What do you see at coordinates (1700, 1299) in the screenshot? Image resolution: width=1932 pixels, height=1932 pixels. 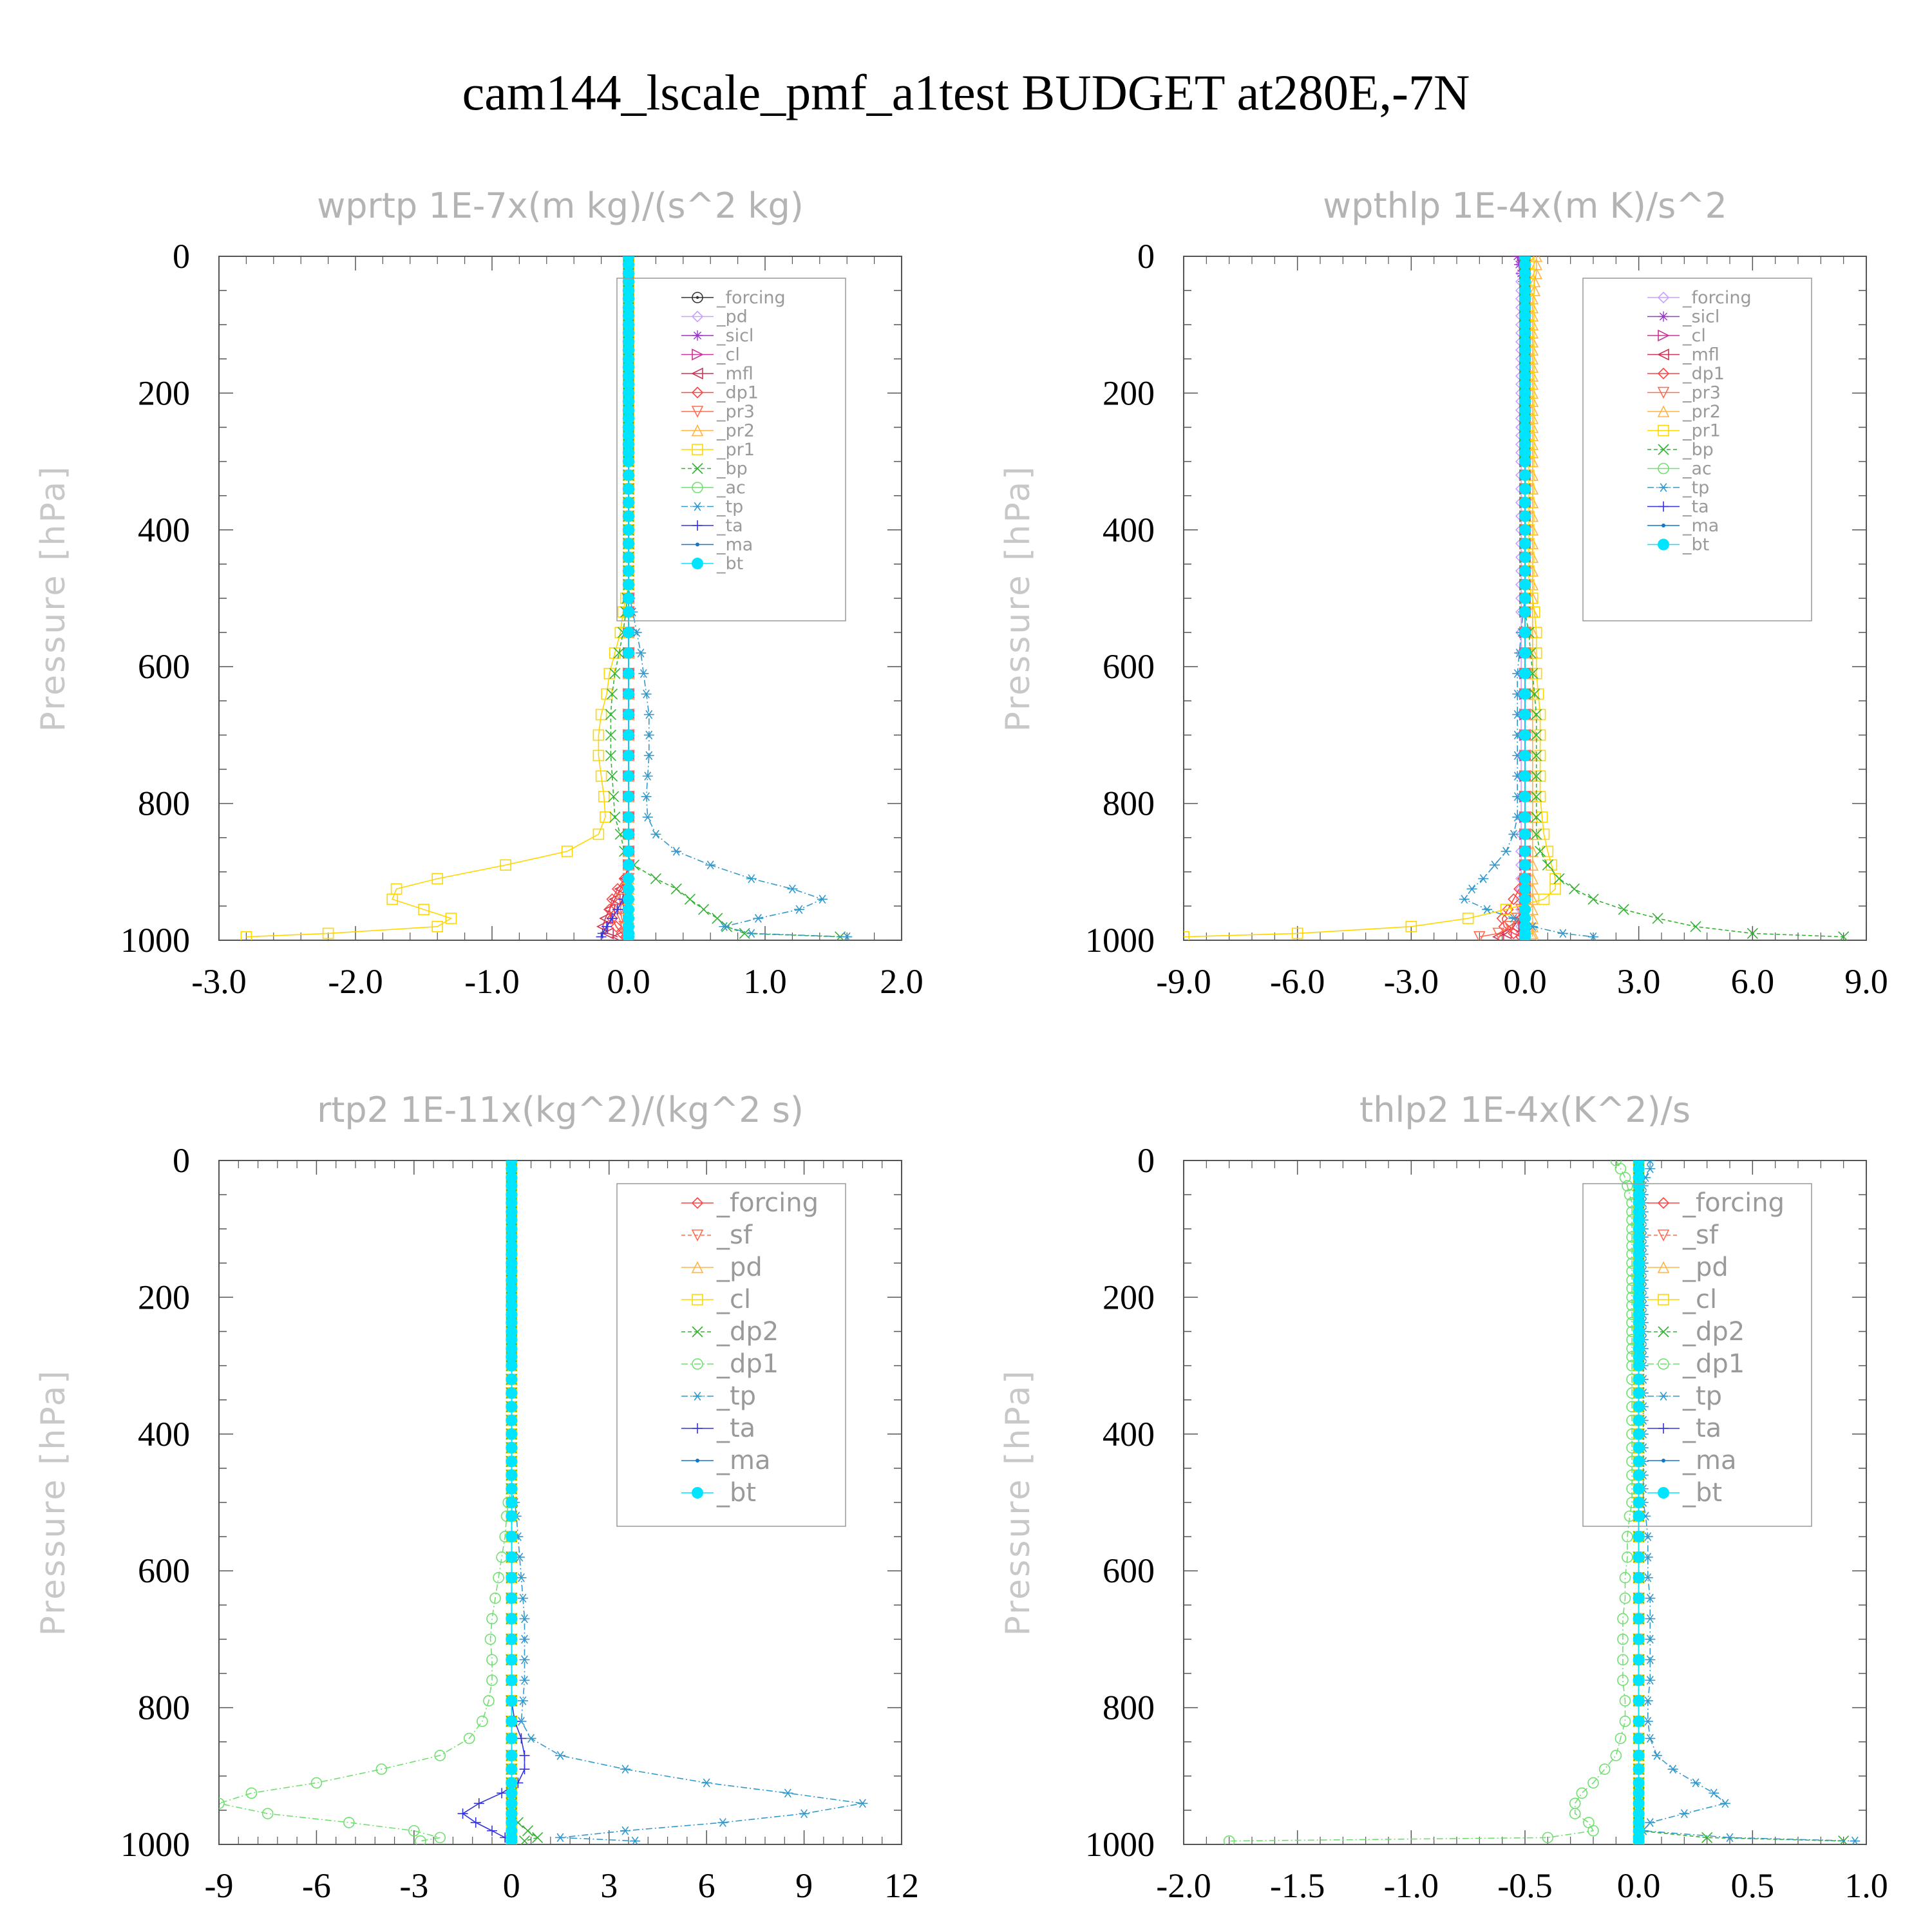 I see `legend-label: _cl` at bounding box center [1700, 1299].